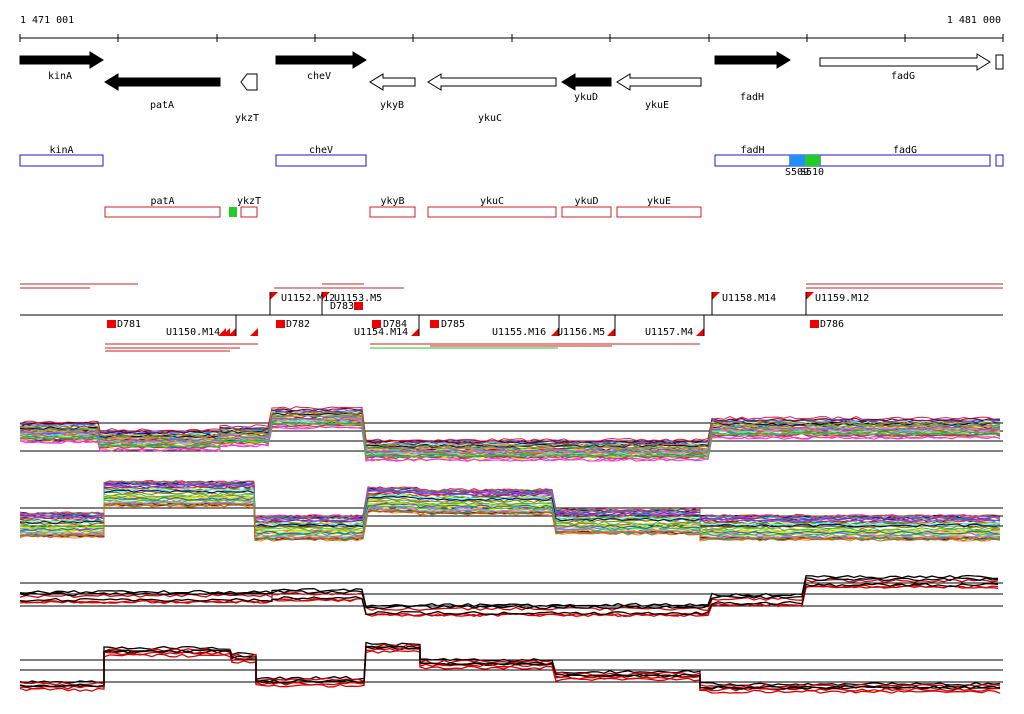 This screenshot has height=714, width=1024. What do you see at coordinates (492, 212) in the screenshot?
I see `red-feature-ykuC` at bounding box center [492, 212].